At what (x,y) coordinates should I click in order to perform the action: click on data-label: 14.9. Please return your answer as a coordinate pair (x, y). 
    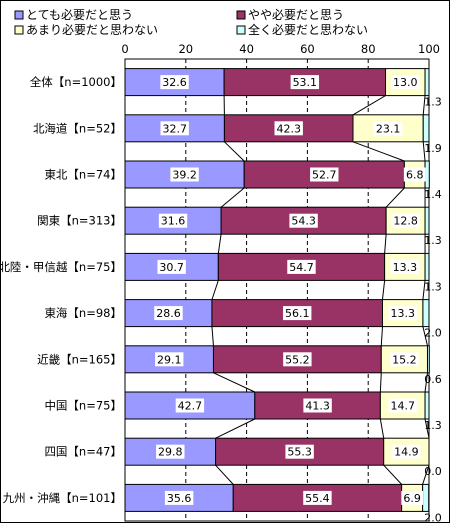
    Looking at the image, I should click on (406, 452).